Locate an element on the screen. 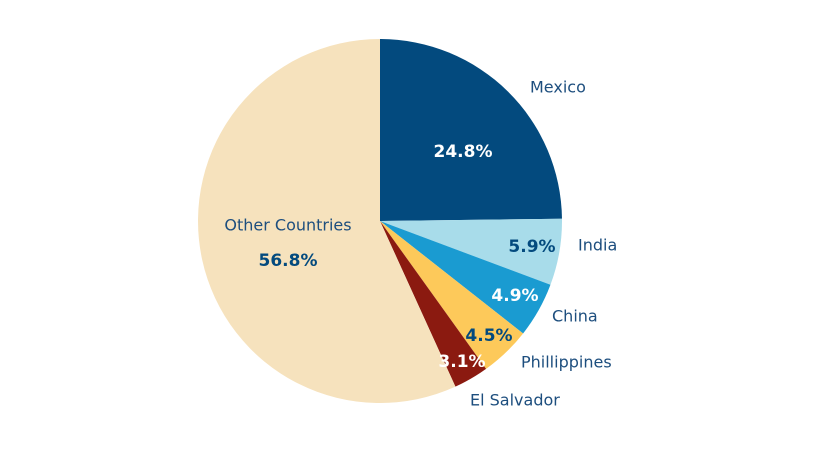  slice-label: China is located at coordinates (575, 316).